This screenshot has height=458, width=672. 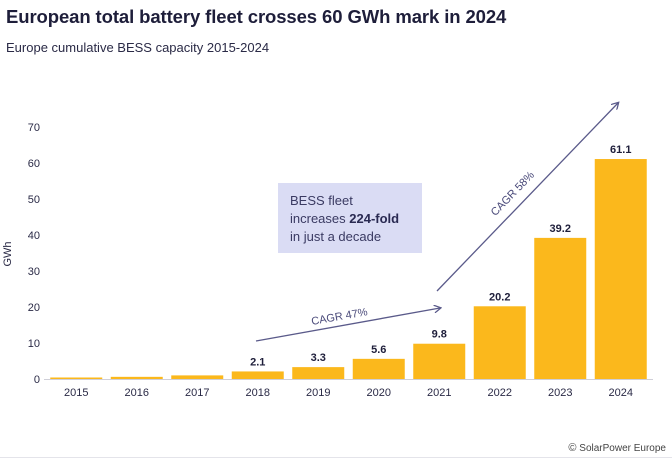 I want to click on x-tick-label: 2017, so click(x=197, y=393).